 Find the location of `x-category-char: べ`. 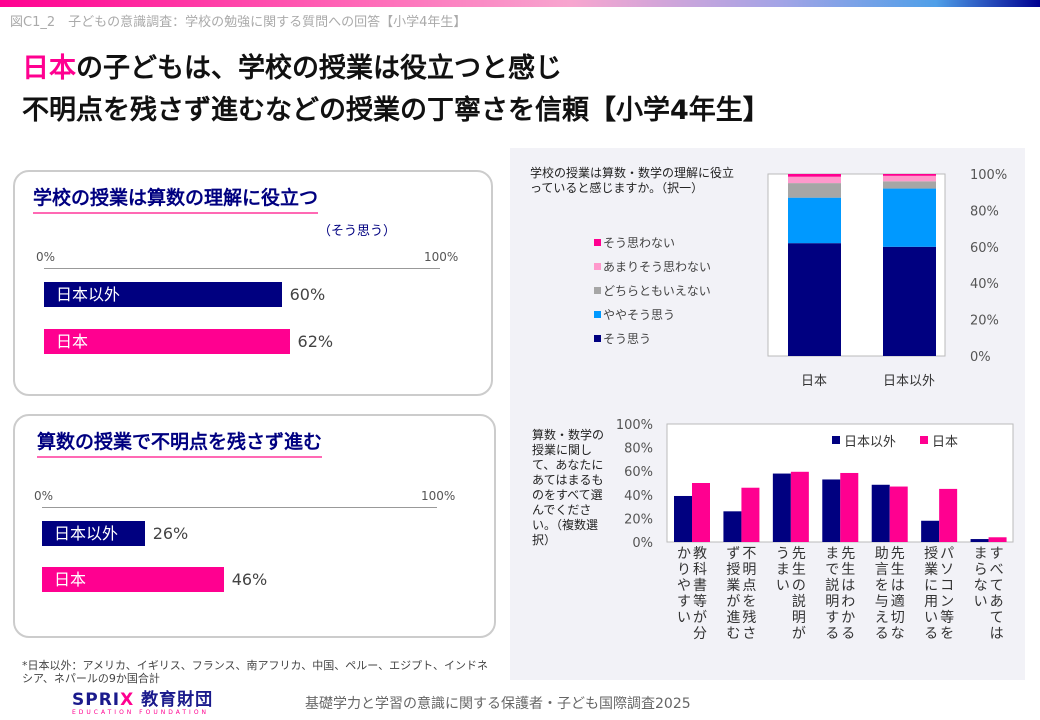

x-category-char: べ is located at coordinates (997, 570).